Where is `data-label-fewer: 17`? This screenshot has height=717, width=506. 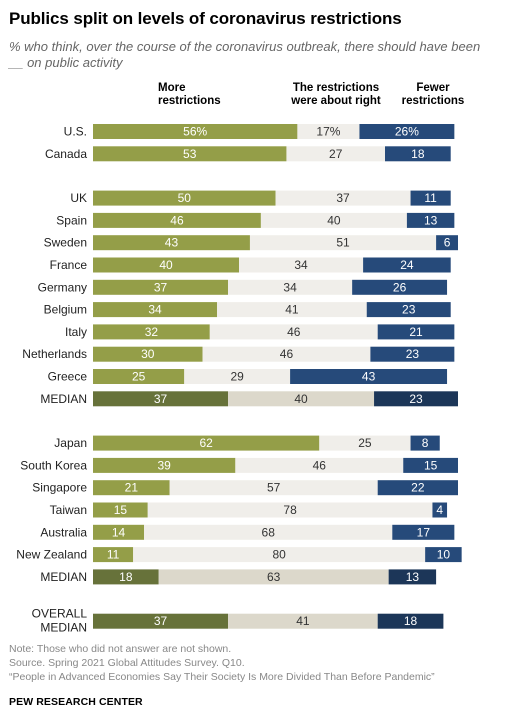
data-label-fewer: 17 is located at coordinates (424, 532).